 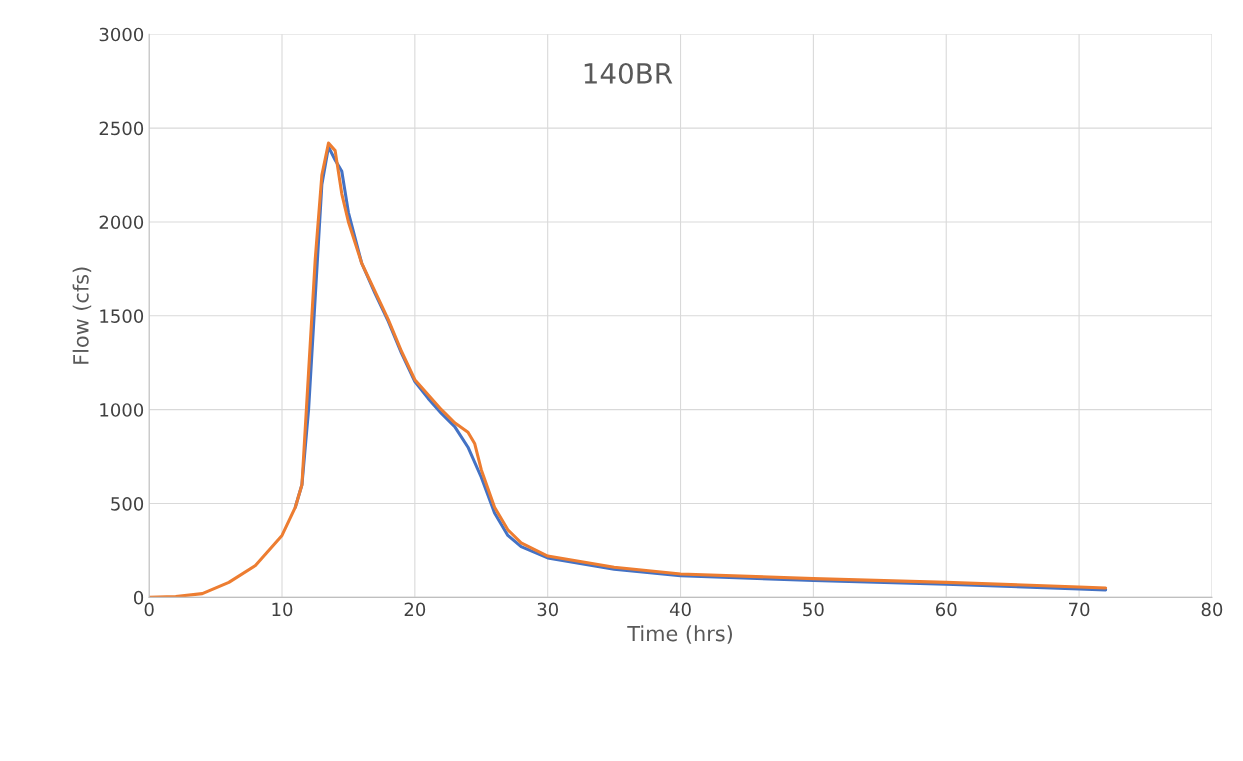 What do you see at coordinates (139, 597) in the screenshot?
I see `y-tick-label: 0` at bounding box center [139, 597].